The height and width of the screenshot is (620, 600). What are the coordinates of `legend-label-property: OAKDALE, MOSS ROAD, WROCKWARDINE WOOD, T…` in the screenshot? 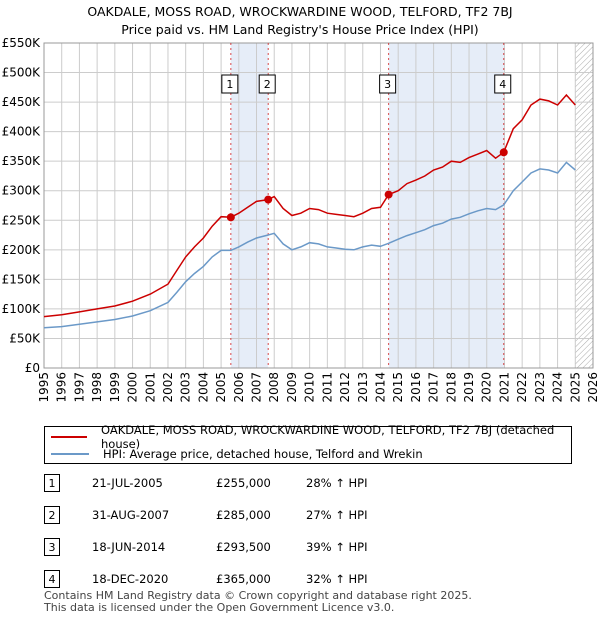 It's located at (328, 437).